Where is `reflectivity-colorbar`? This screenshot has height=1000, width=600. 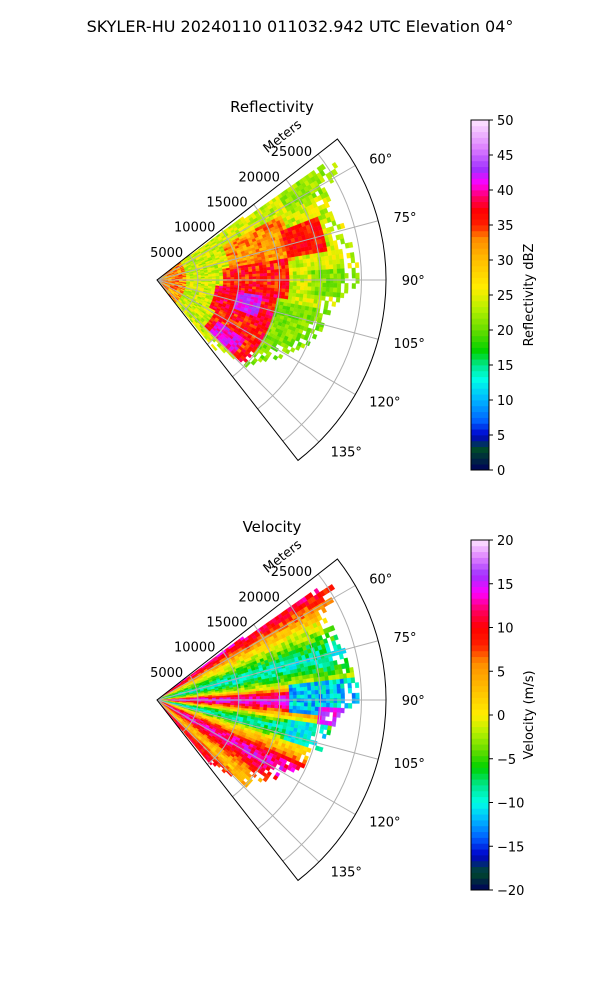
reflectivity-colorbar is located at coordinates (481, 295).